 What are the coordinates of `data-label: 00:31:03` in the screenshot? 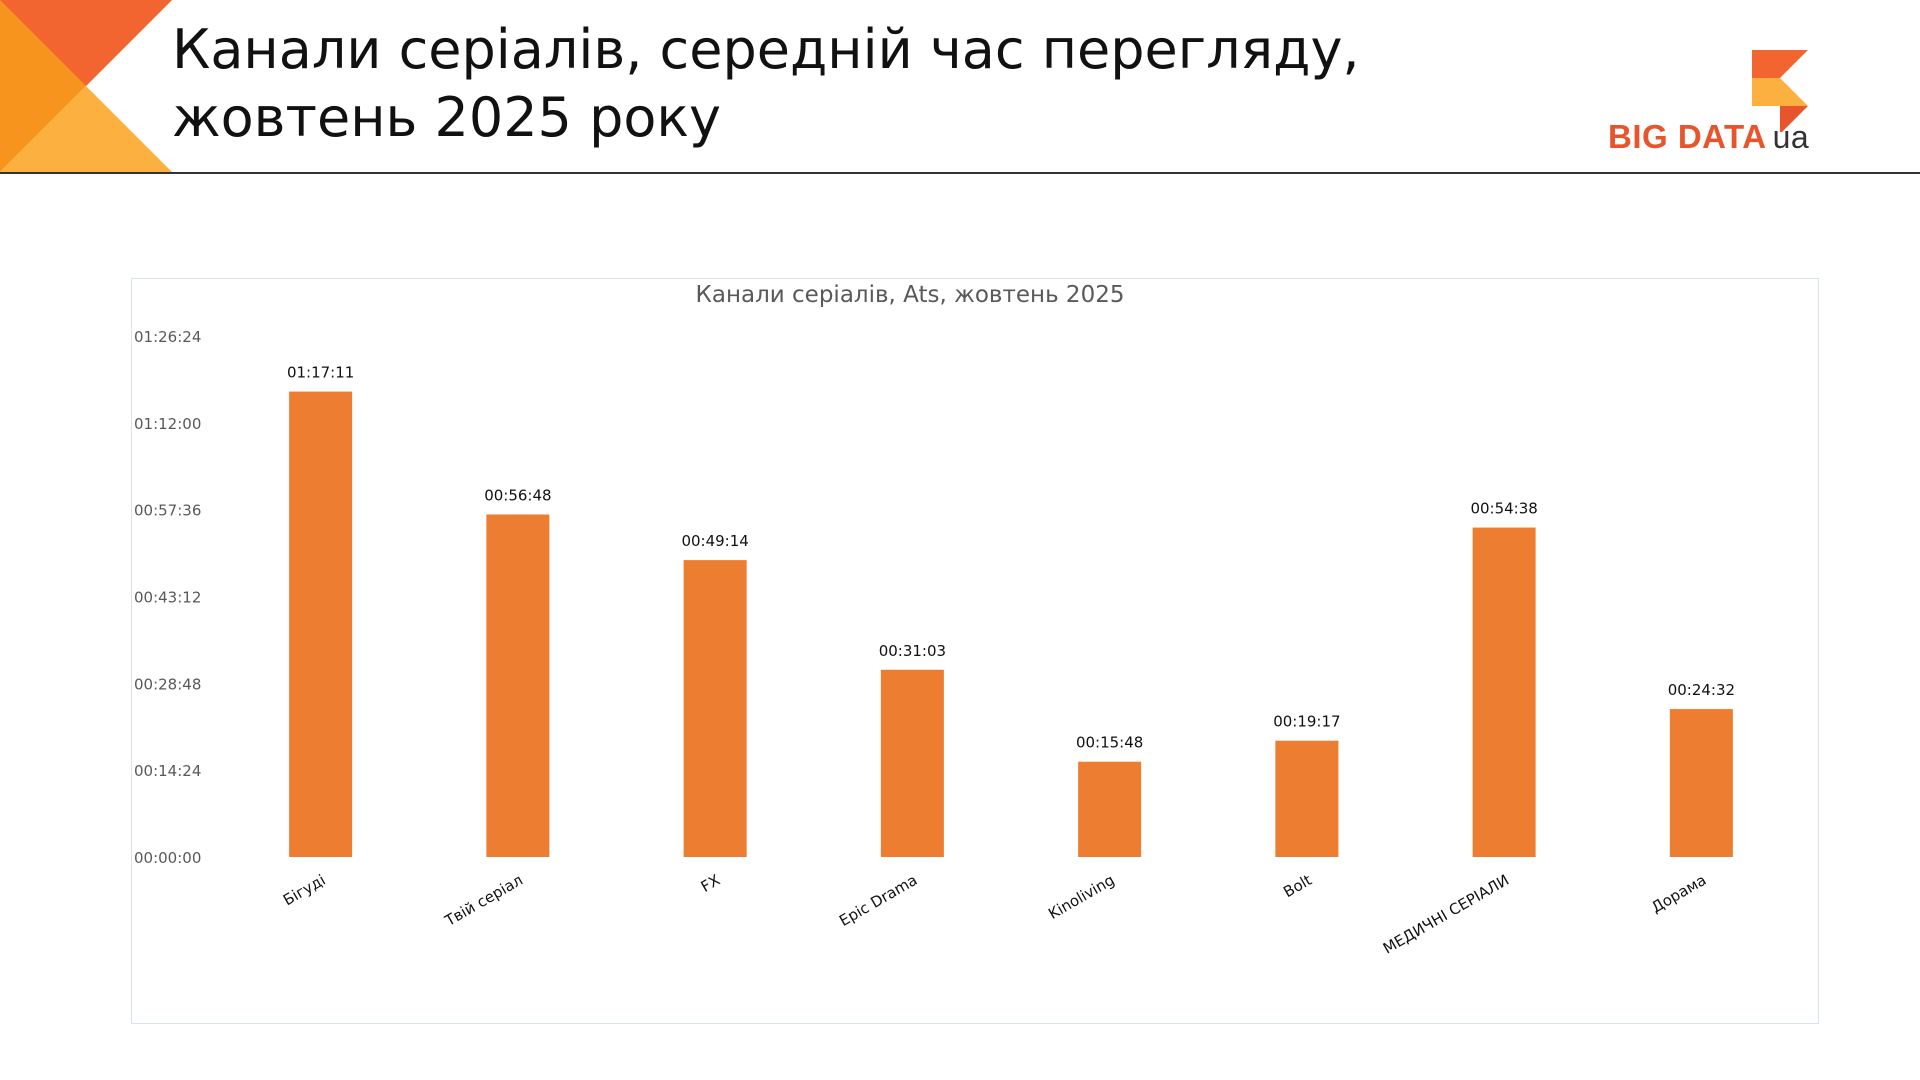 It's located at (912, 651).